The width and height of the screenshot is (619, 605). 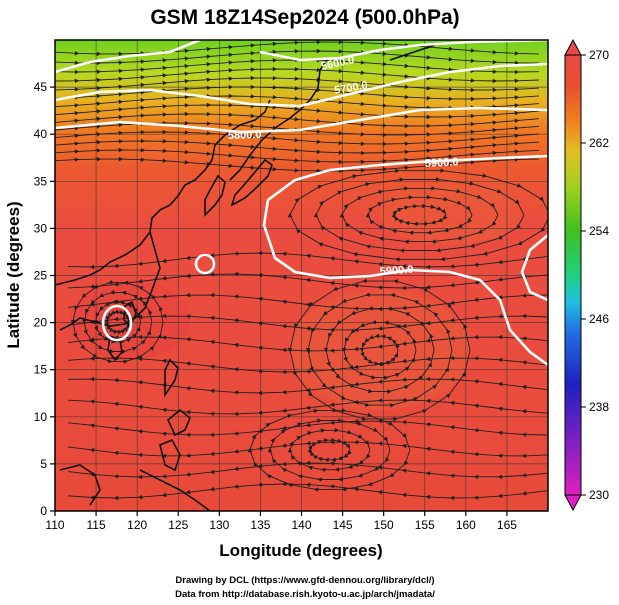 I want to click on contour-label-5800: 5800.0, so click(x=245, y=135).